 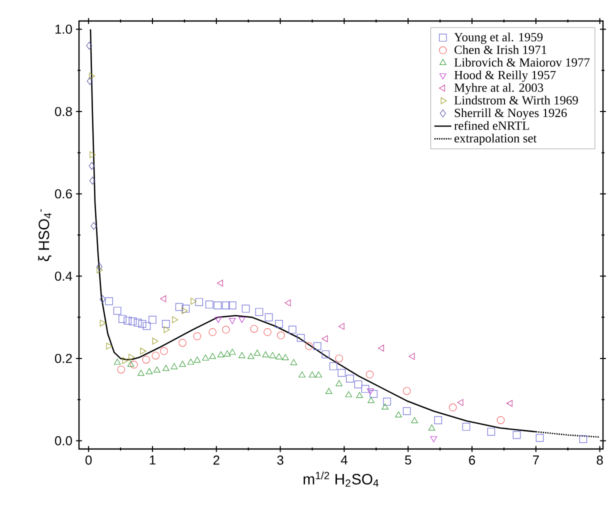 I want to click on x-tick-label: 0, so click(x=88, y=460).